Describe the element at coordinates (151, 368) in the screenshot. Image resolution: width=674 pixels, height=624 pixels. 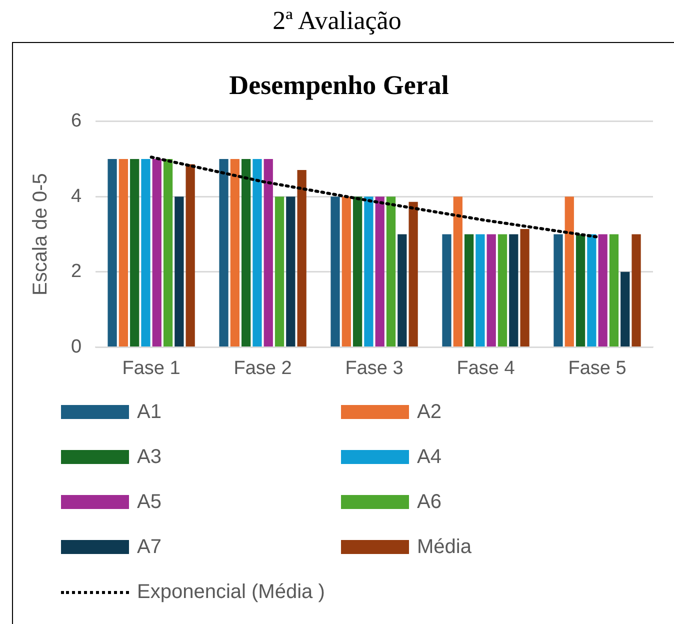
I see `x-tick-label: Fase 1` at that location.